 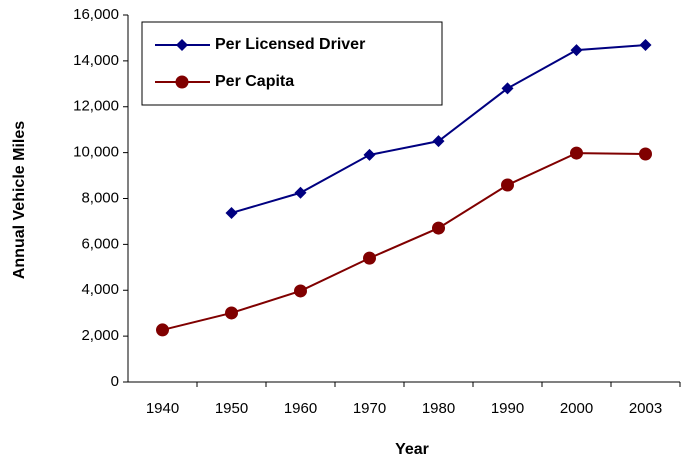 I want to click on x-tick-label: 1980, so click(x=438, y=408).